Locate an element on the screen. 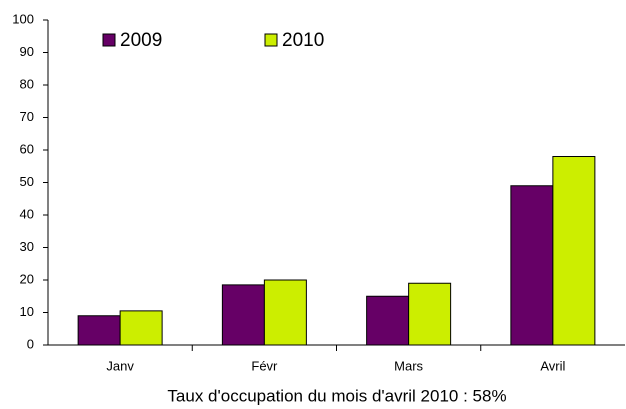 The width and height of the screenshot is (626, 409). y-tick-label: 20 is located at coordinates (27, 278).